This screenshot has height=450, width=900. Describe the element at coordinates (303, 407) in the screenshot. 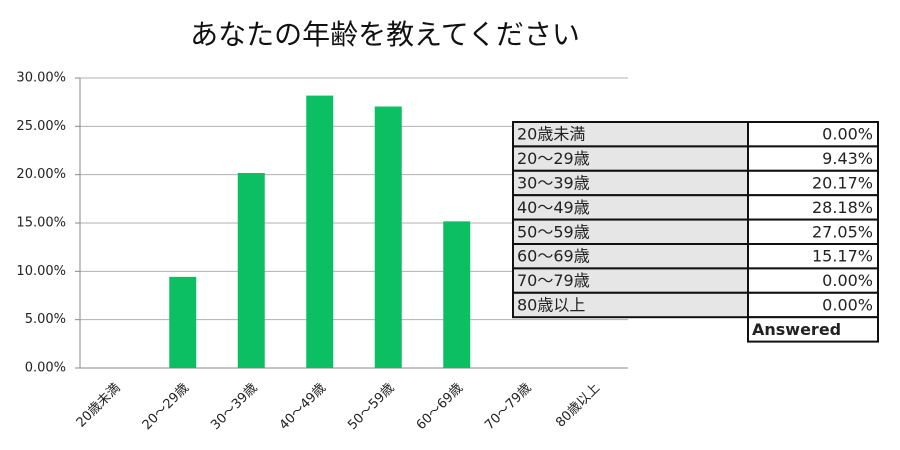

I see `x-tick-label: 40～49歳` at that location.